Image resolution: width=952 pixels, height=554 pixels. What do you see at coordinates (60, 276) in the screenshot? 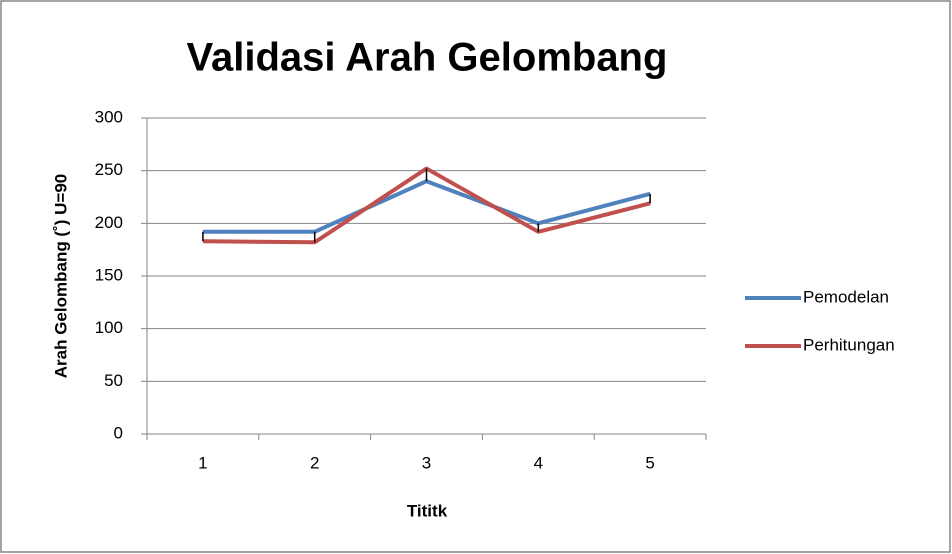
I see `y-axis-label: Arah Gelombang (˚) U=90` at bounding box center [60, 276].